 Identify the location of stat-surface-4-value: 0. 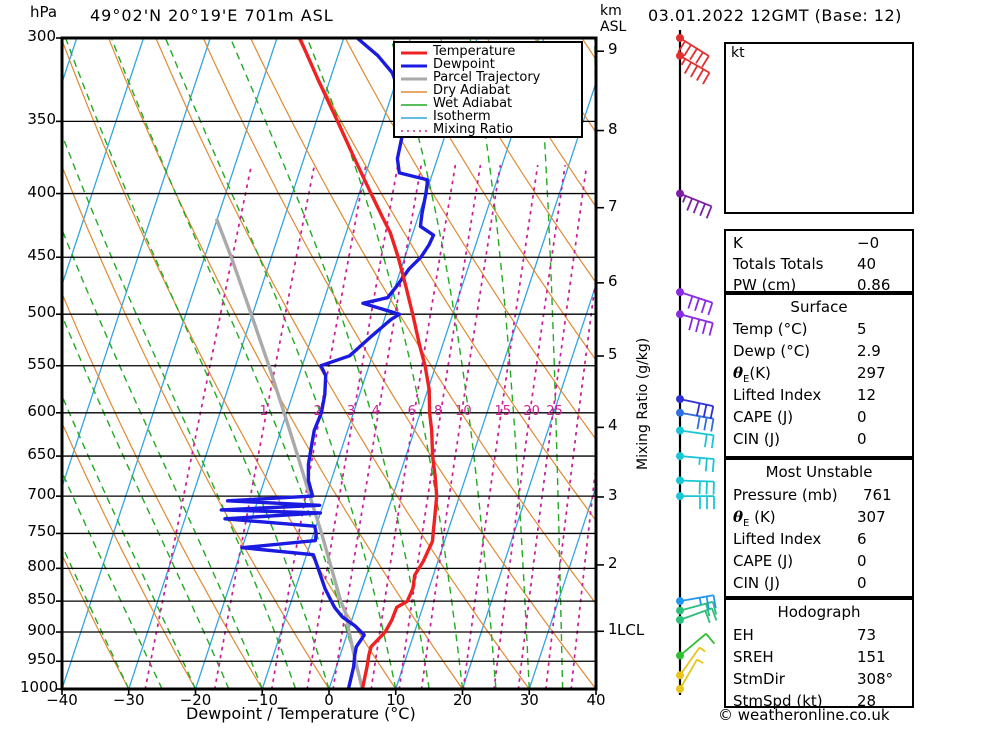
(862, 417).